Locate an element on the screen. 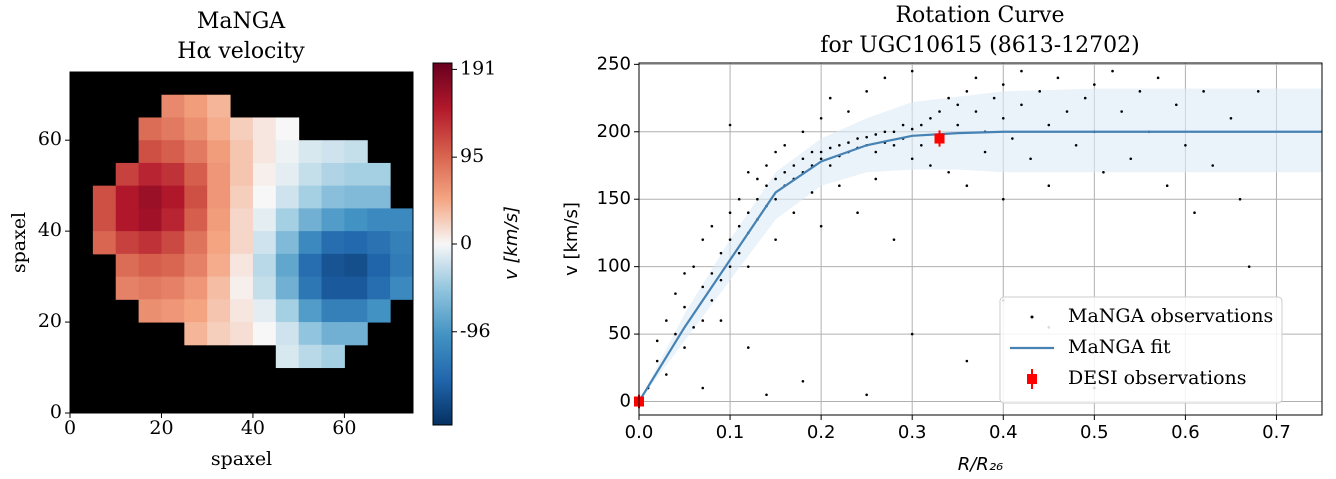  legend-label: DESI observations is located at coordinates (1157, 378).